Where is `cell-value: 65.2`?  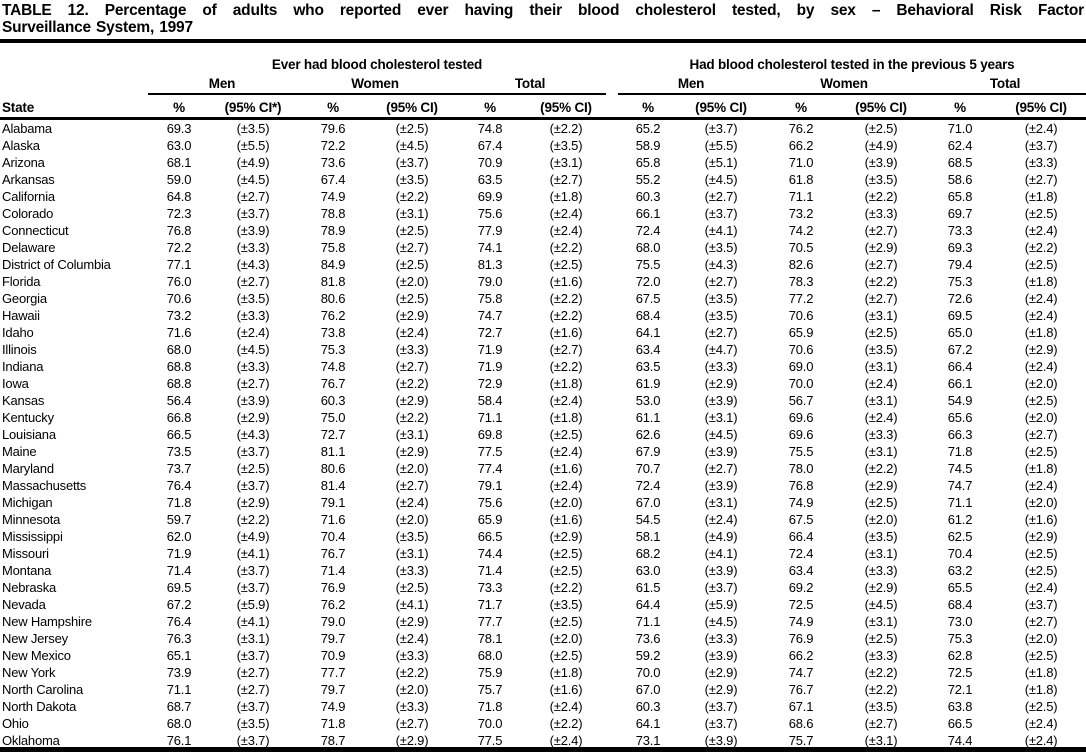 cell-value: 65.2 is located at coordinates (648, 128).